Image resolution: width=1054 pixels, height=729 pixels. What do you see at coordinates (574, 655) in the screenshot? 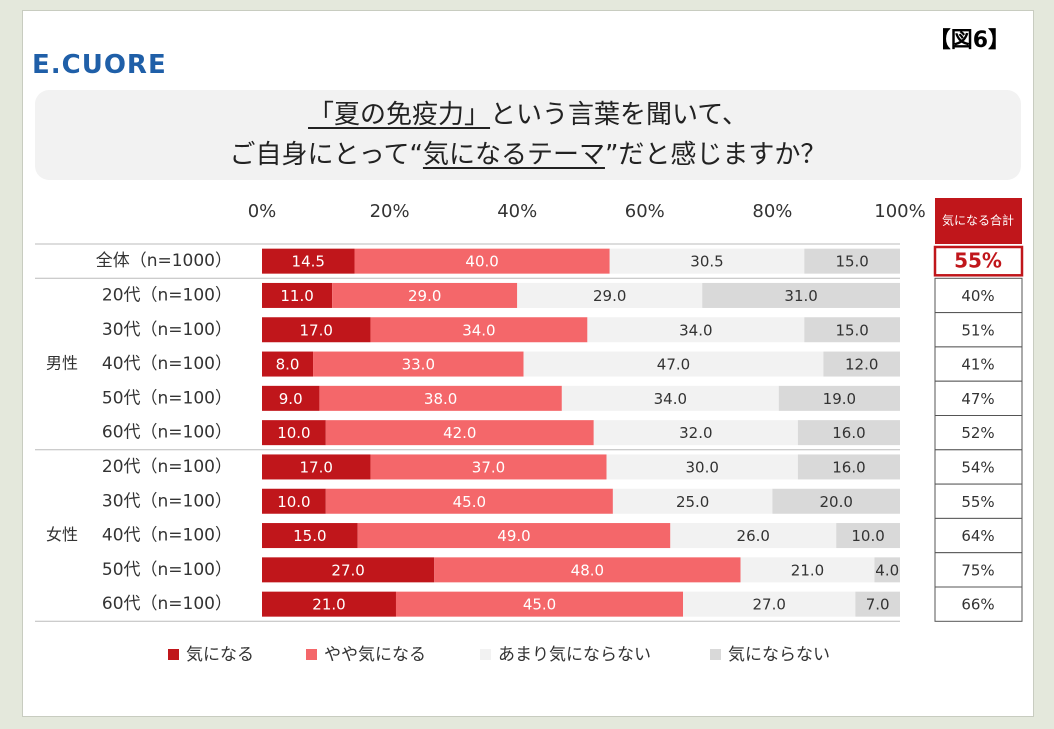
I see `legend-label: あまり気にならない` at bounding box center [574, 655].